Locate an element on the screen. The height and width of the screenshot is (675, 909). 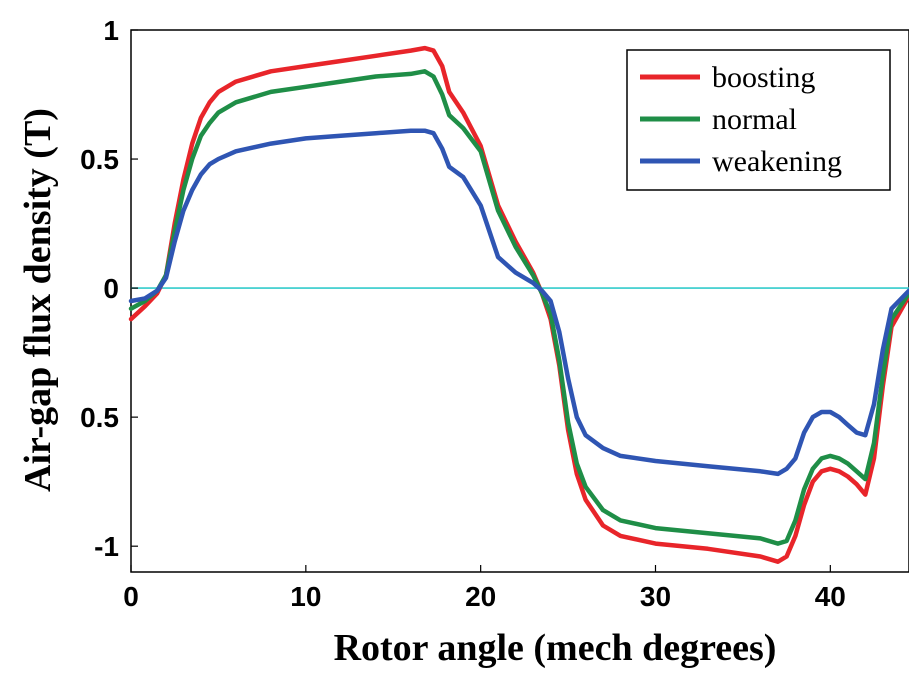
x-tick-label: 40 is located at coordinates (830, 596).